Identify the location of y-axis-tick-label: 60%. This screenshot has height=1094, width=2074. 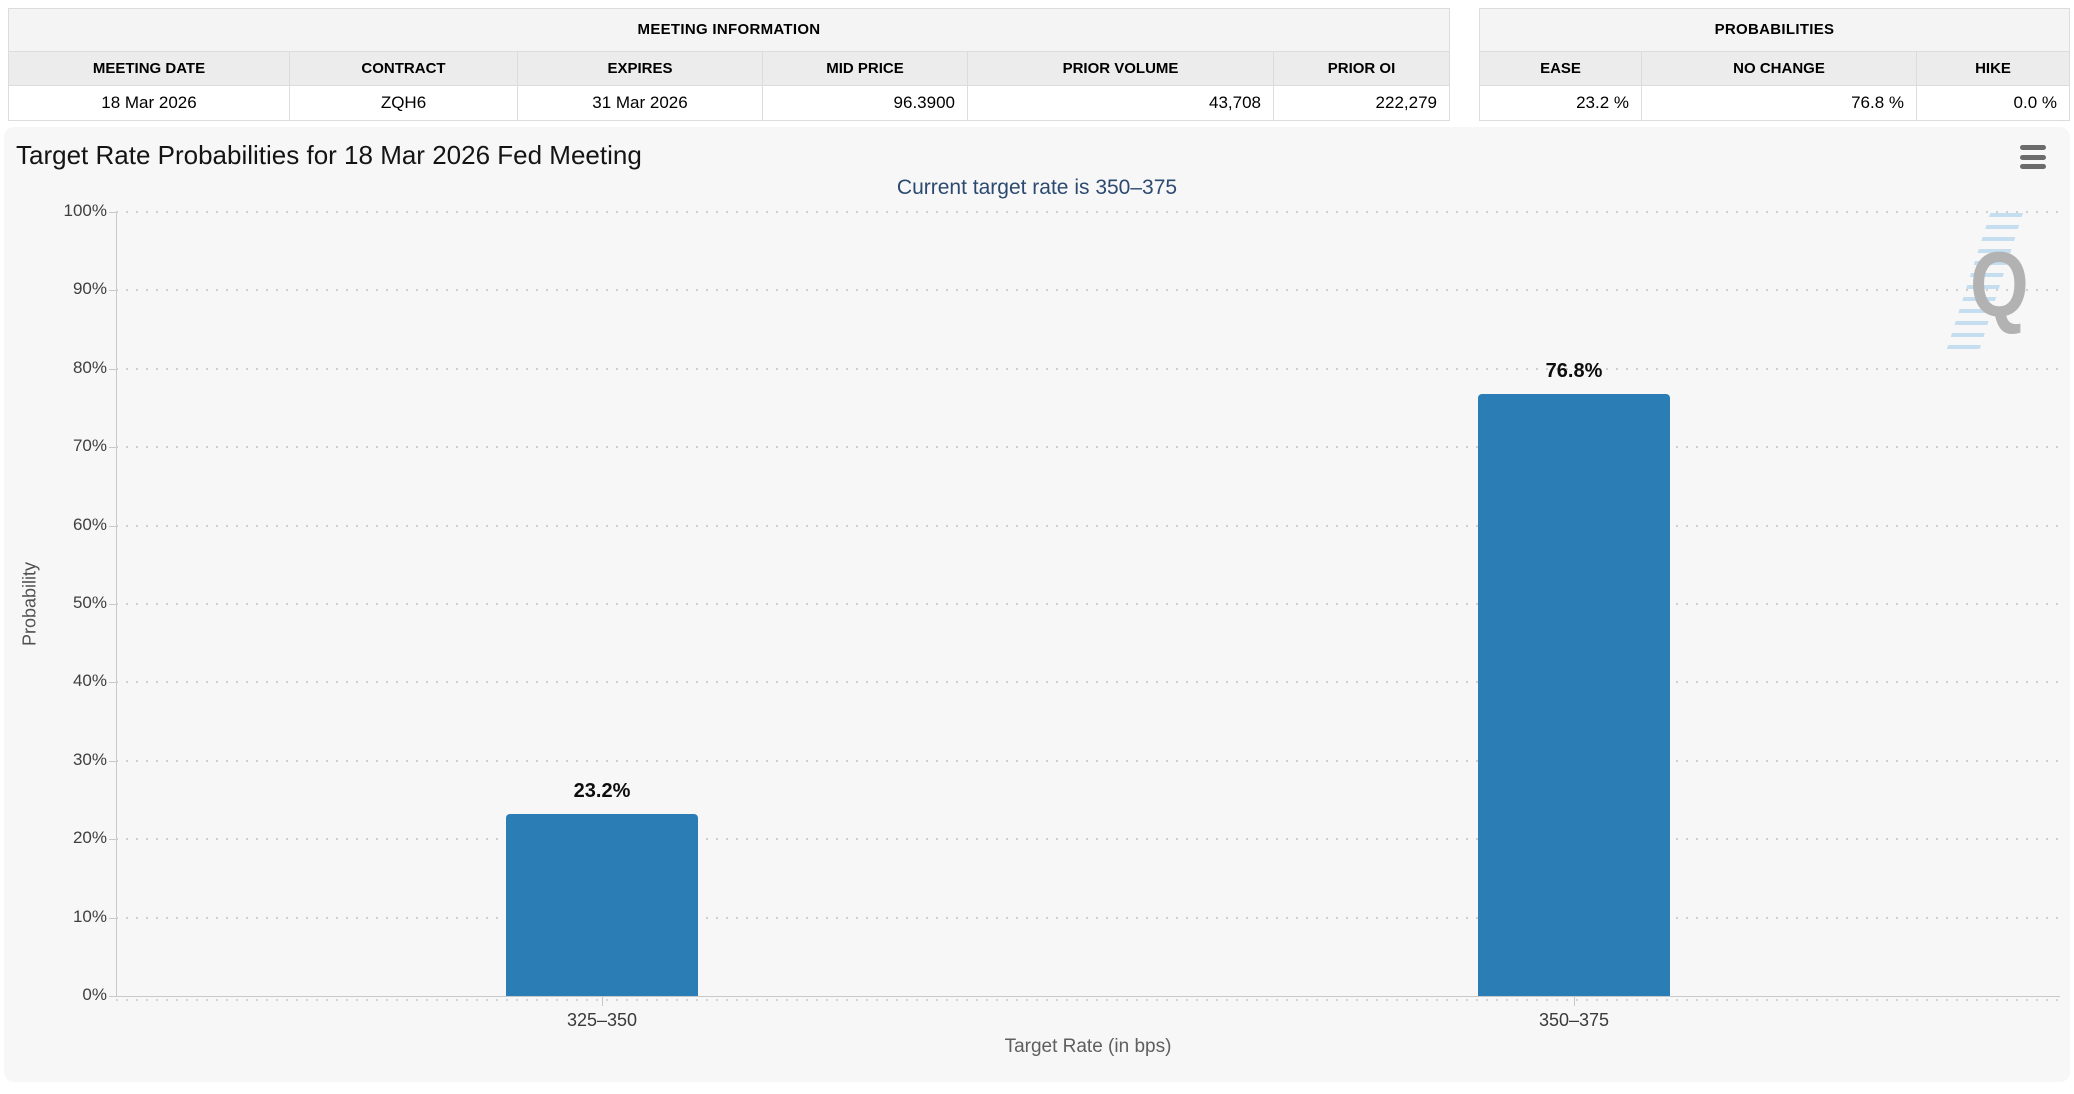
(89, 524).